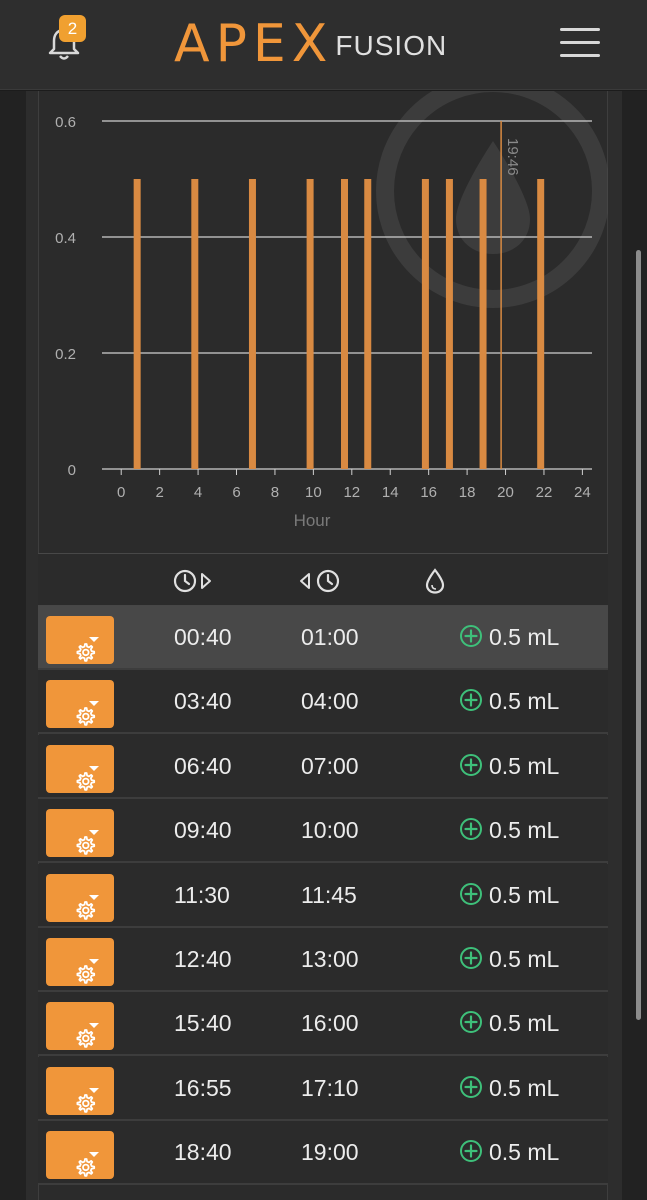 Image resolution: width=647 pixels, height=1200 pixels. Describe the element at coordinates (159, 492) in the screenshot. I see `x-tick-label: 2` at that location.